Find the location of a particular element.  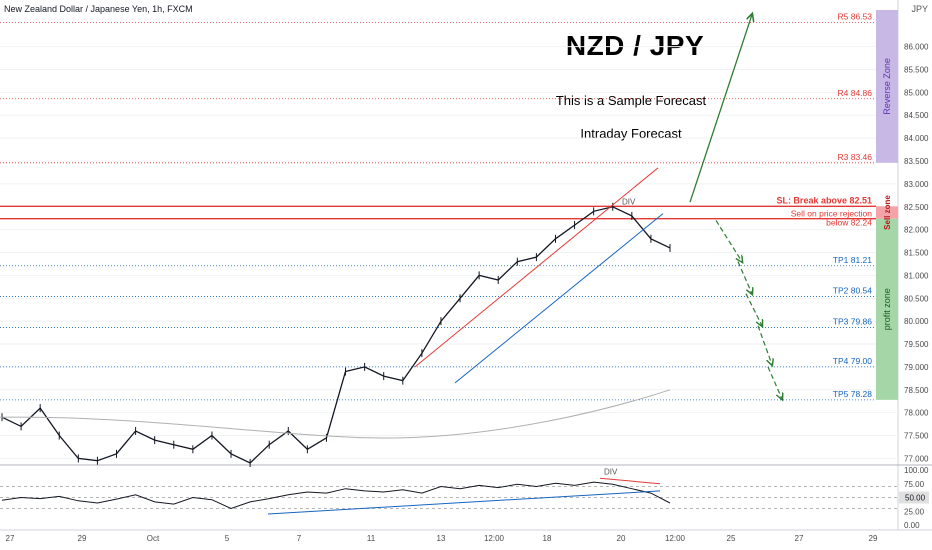

sample-forecast-text: This is a Sample Forecast is located at coordinates (631, 100).